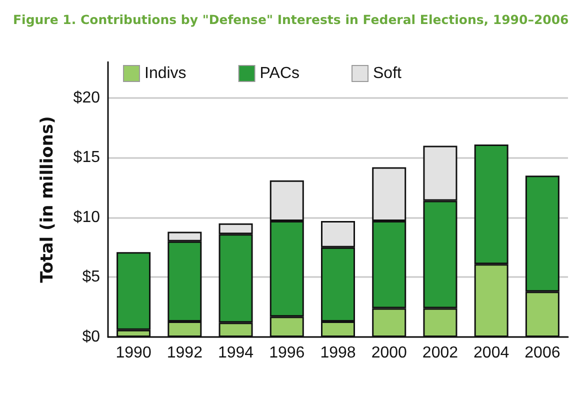 Image resolution: width=586 pixels, height=393 pixels. I want to click on x-tick-label: 1992, so click(184, 353).